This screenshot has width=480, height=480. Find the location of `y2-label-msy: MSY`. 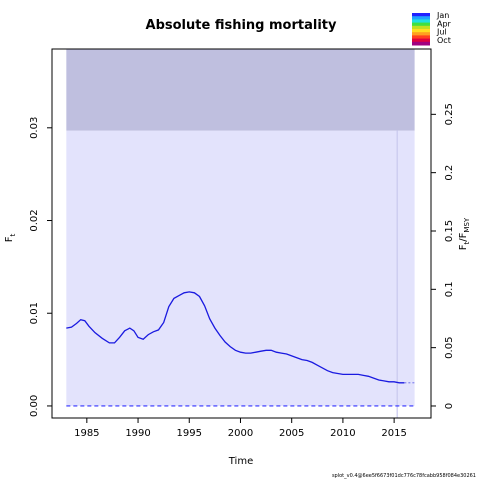

y2-label-msy: MSY is located at coordinates (467, 224).